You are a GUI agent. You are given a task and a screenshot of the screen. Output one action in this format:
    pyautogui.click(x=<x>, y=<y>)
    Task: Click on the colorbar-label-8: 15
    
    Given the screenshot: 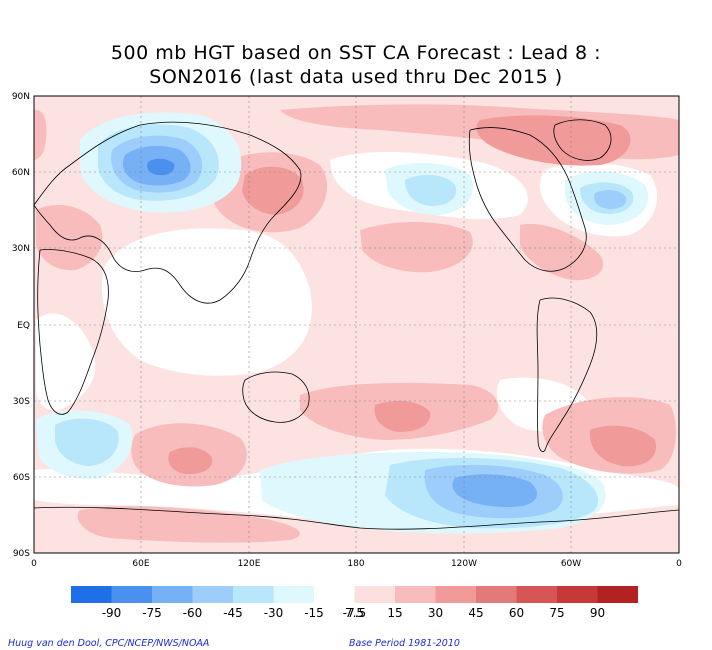 What is the action you would take?
    pyautogui.click(x=394, y=613)
    